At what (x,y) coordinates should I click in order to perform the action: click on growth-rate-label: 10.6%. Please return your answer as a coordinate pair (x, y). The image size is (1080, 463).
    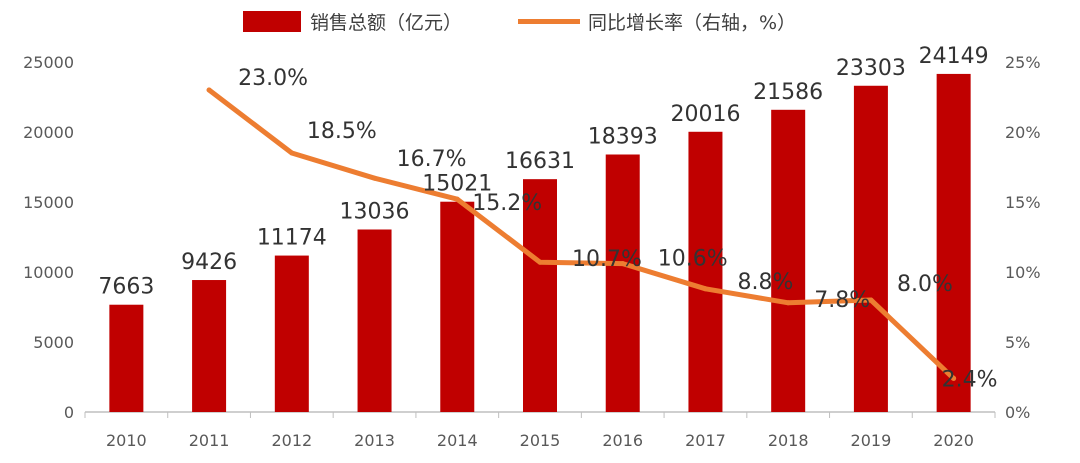
    Looking at the image, I should click on (693, 259).